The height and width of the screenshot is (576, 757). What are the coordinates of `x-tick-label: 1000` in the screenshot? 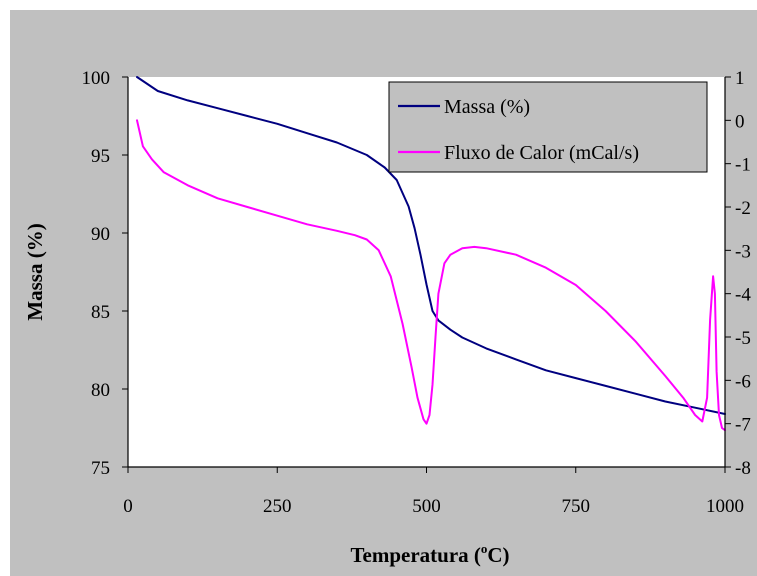 It's located at (725, 506).